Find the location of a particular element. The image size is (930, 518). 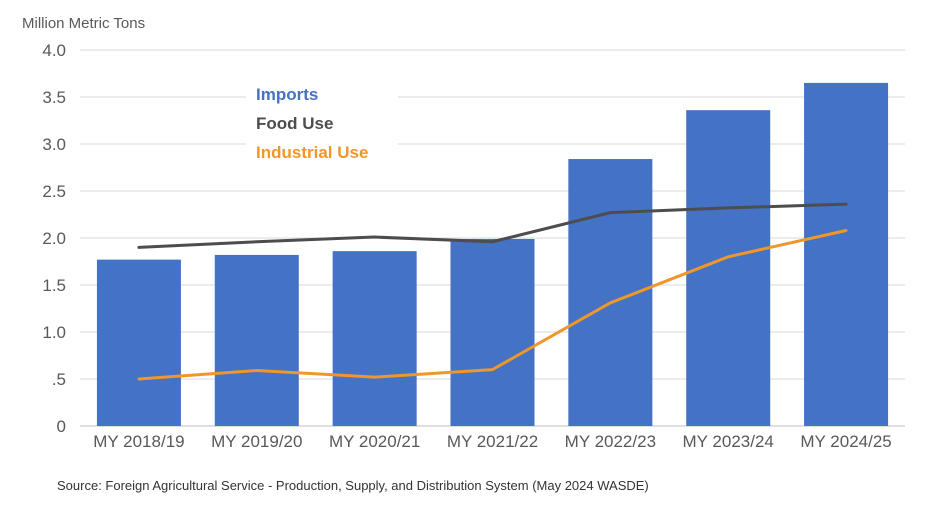

x-tick-label: MY 2023/24 is located at coordinates (728, 441).